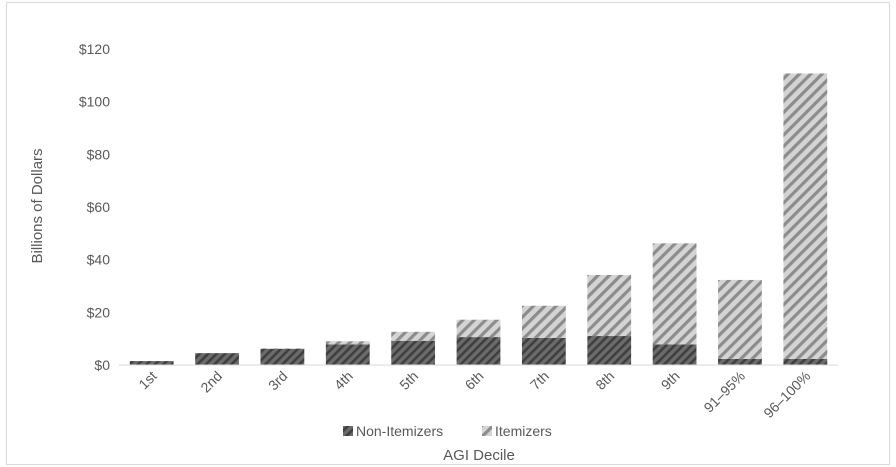 Image resolution: width=896 pixels, height=467 pixels. I want to click on y-tick-label: $100, so click(94, 102).